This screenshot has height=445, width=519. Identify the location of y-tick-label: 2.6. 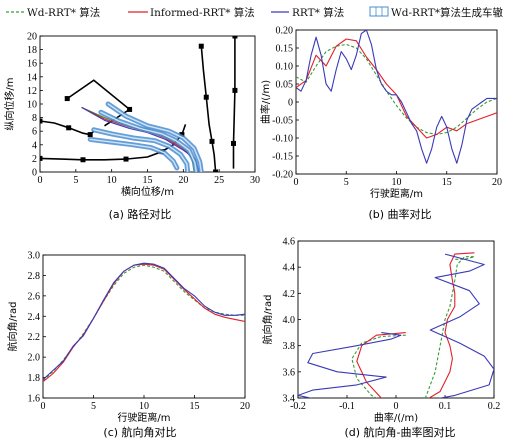
(34, 296).